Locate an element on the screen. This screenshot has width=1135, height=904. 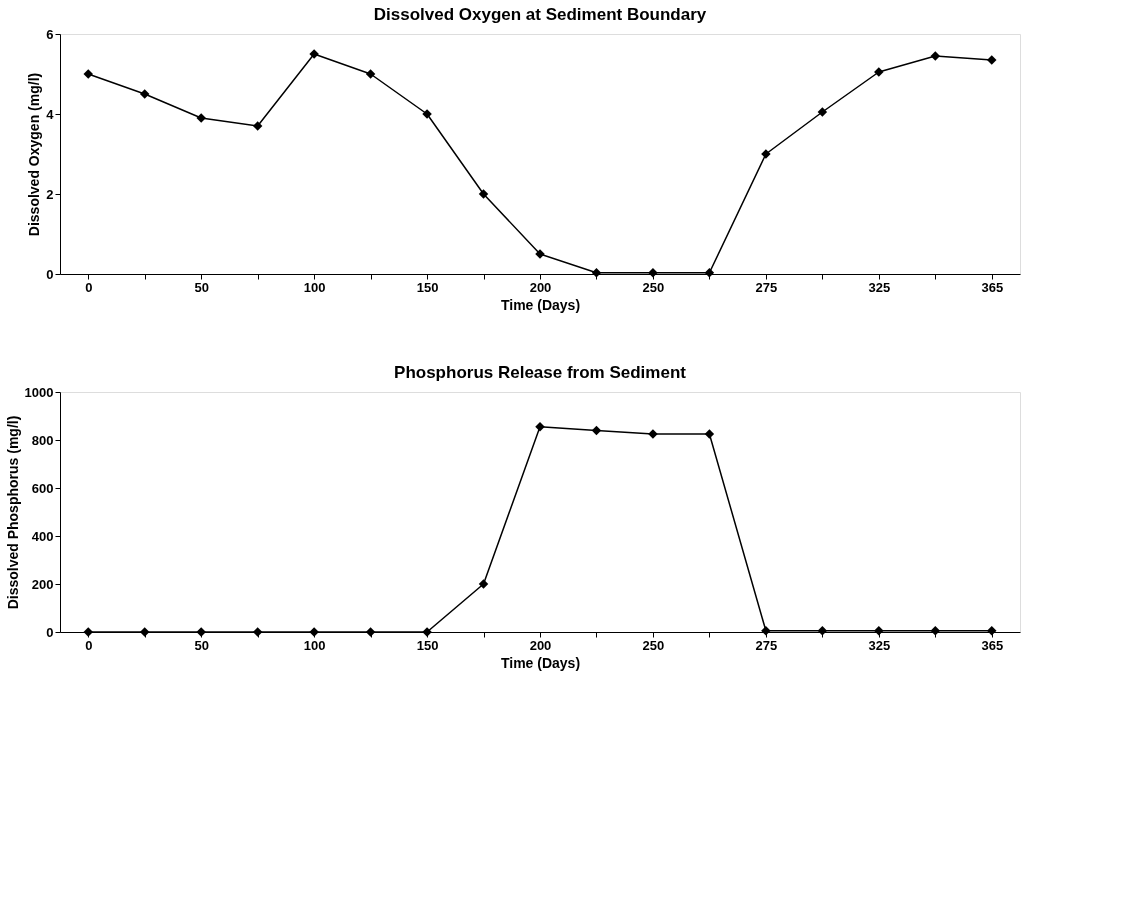
y-tick-label: 200 is located at coordinates (42, 584).